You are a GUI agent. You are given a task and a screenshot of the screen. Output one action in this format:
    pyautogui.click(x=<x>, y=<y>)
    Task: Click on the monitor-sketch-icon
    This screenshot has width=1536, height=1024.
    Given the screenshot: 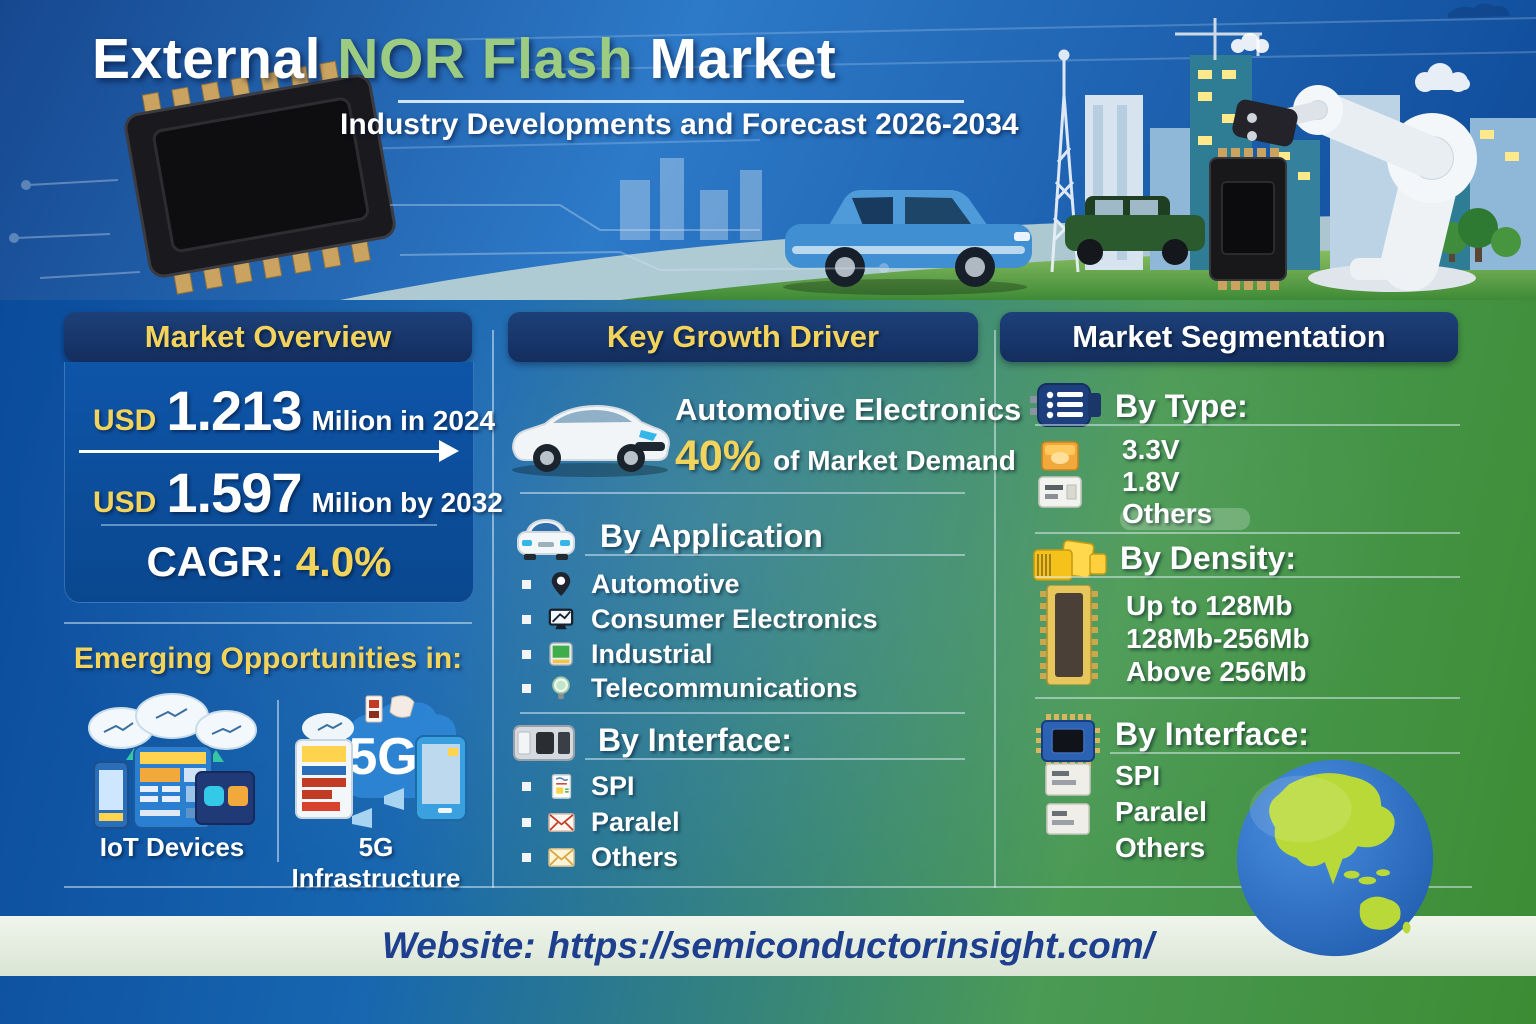 What is the action you would take?
    pyautogui.click(x=561, y=619)
    